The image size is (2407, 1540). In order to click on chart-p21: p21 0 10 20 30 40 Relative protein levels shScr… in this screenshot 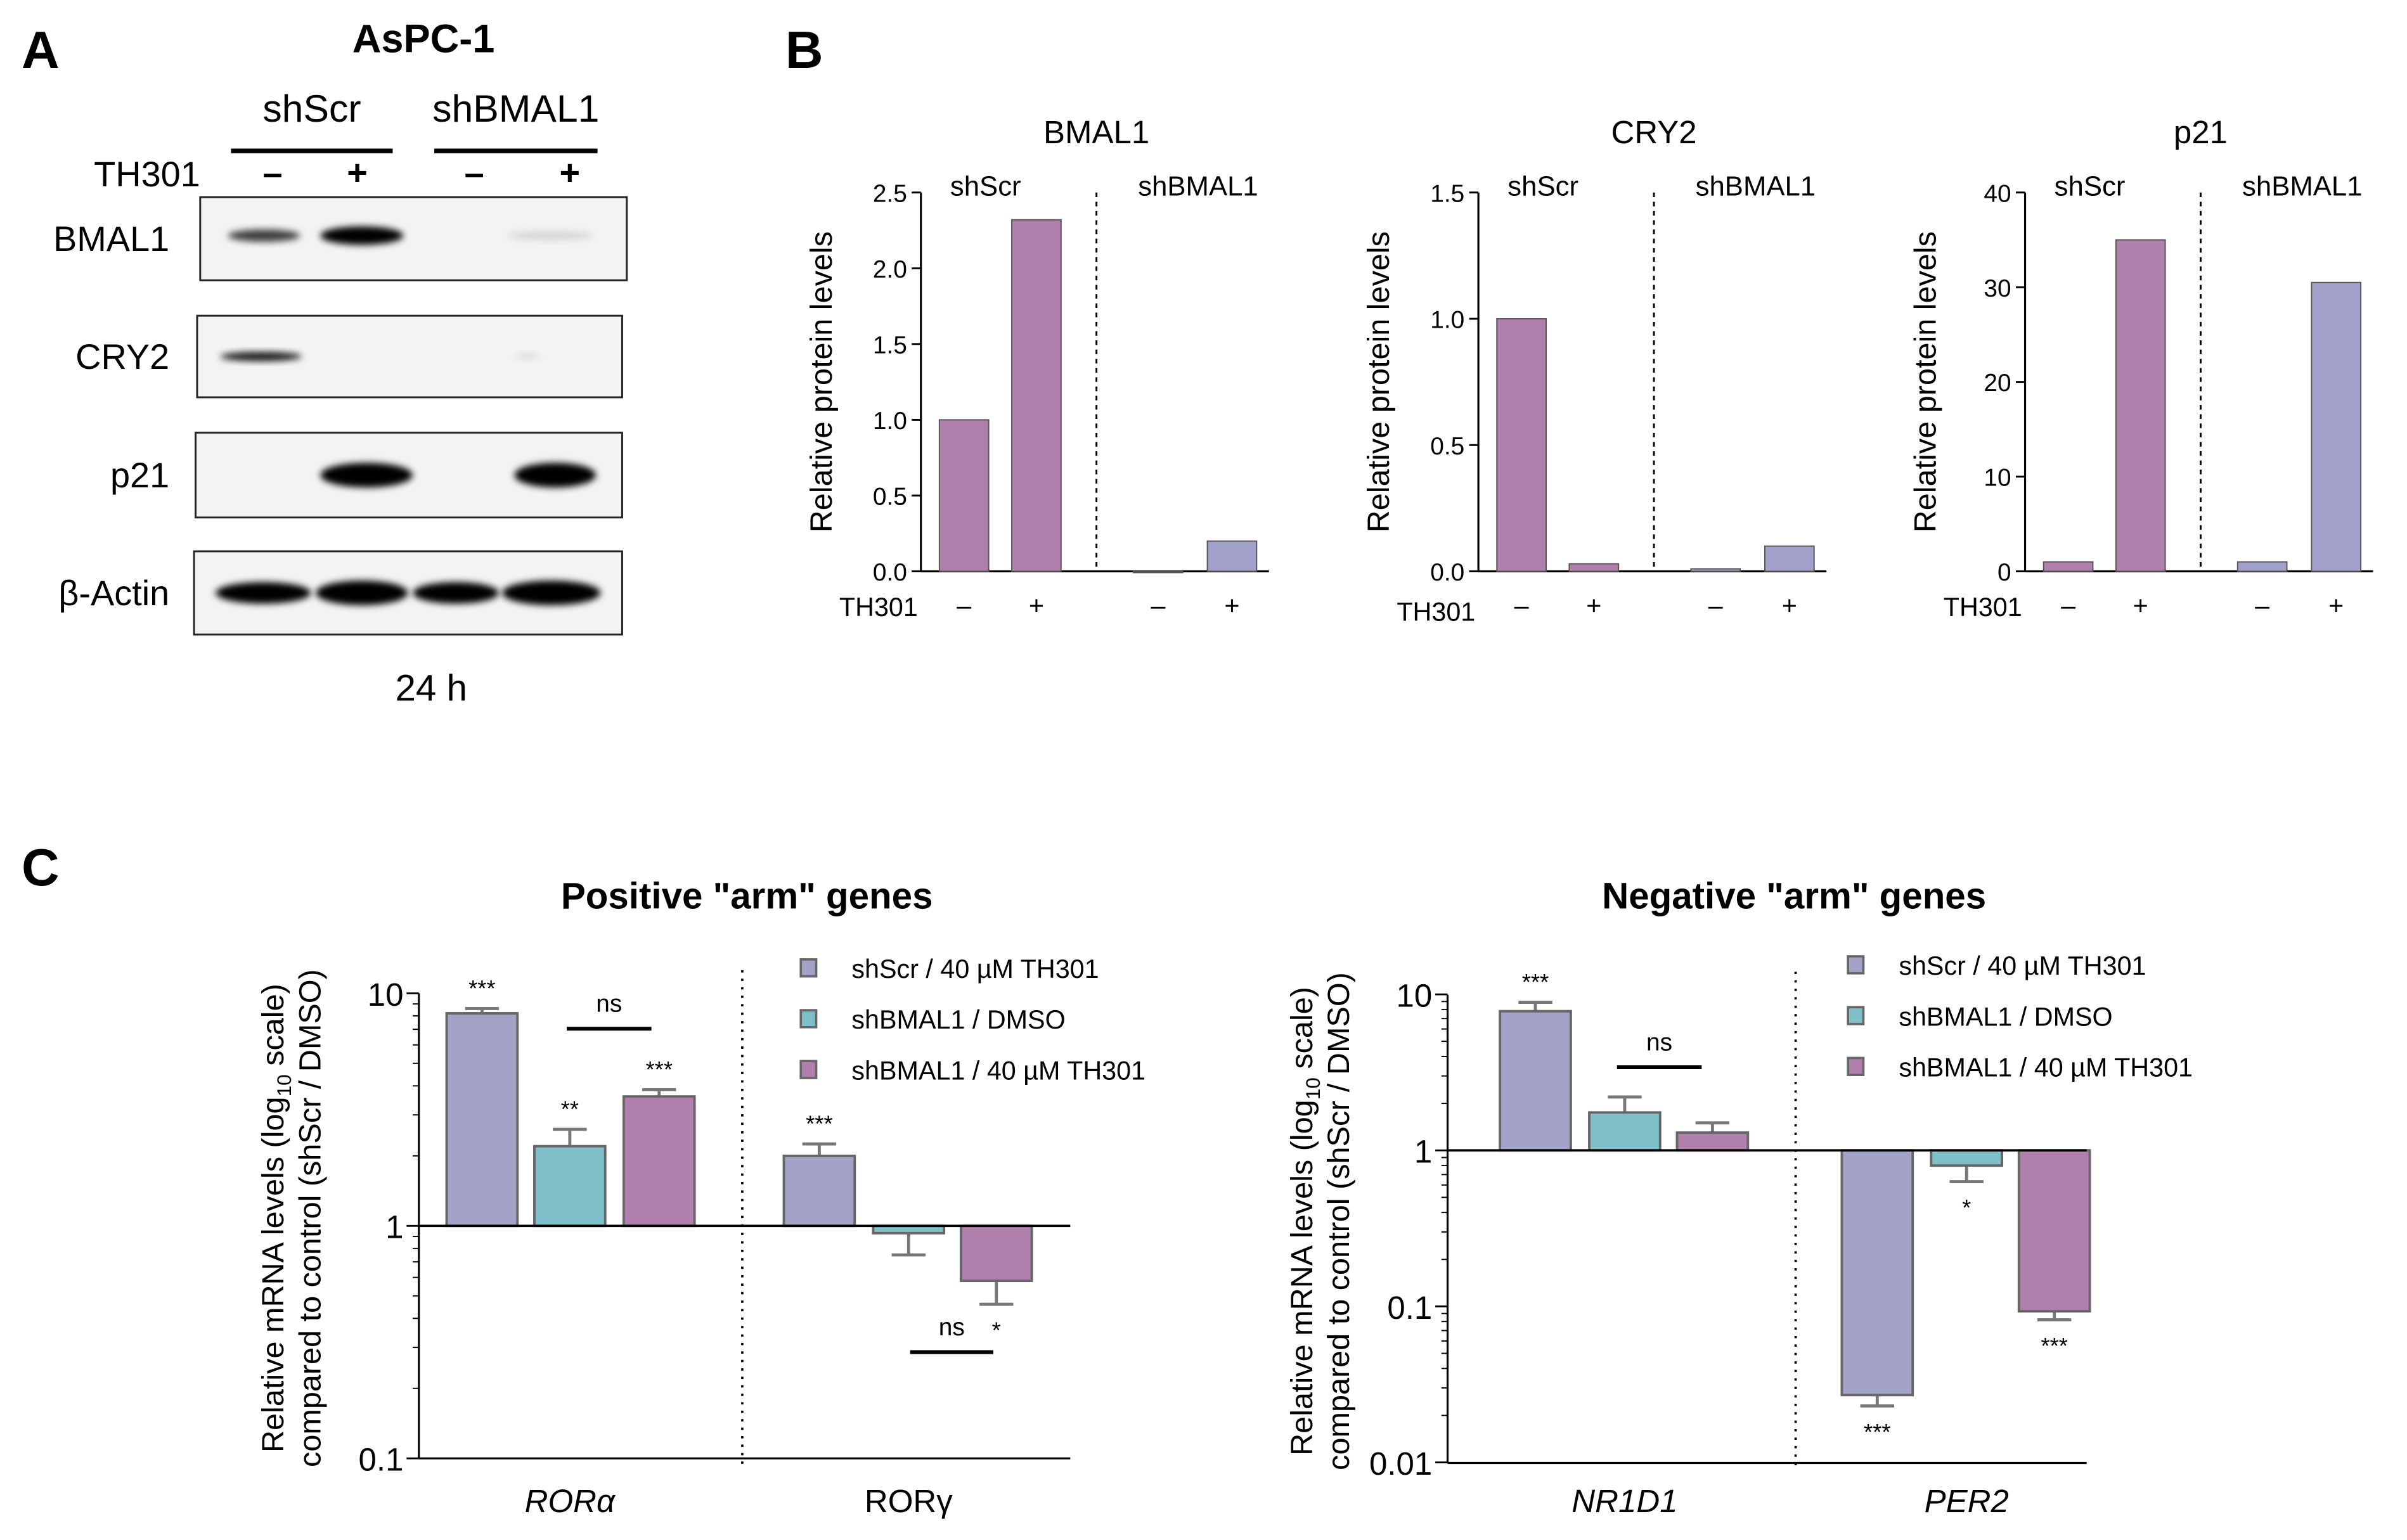, I will do `click(2141, 368)`.